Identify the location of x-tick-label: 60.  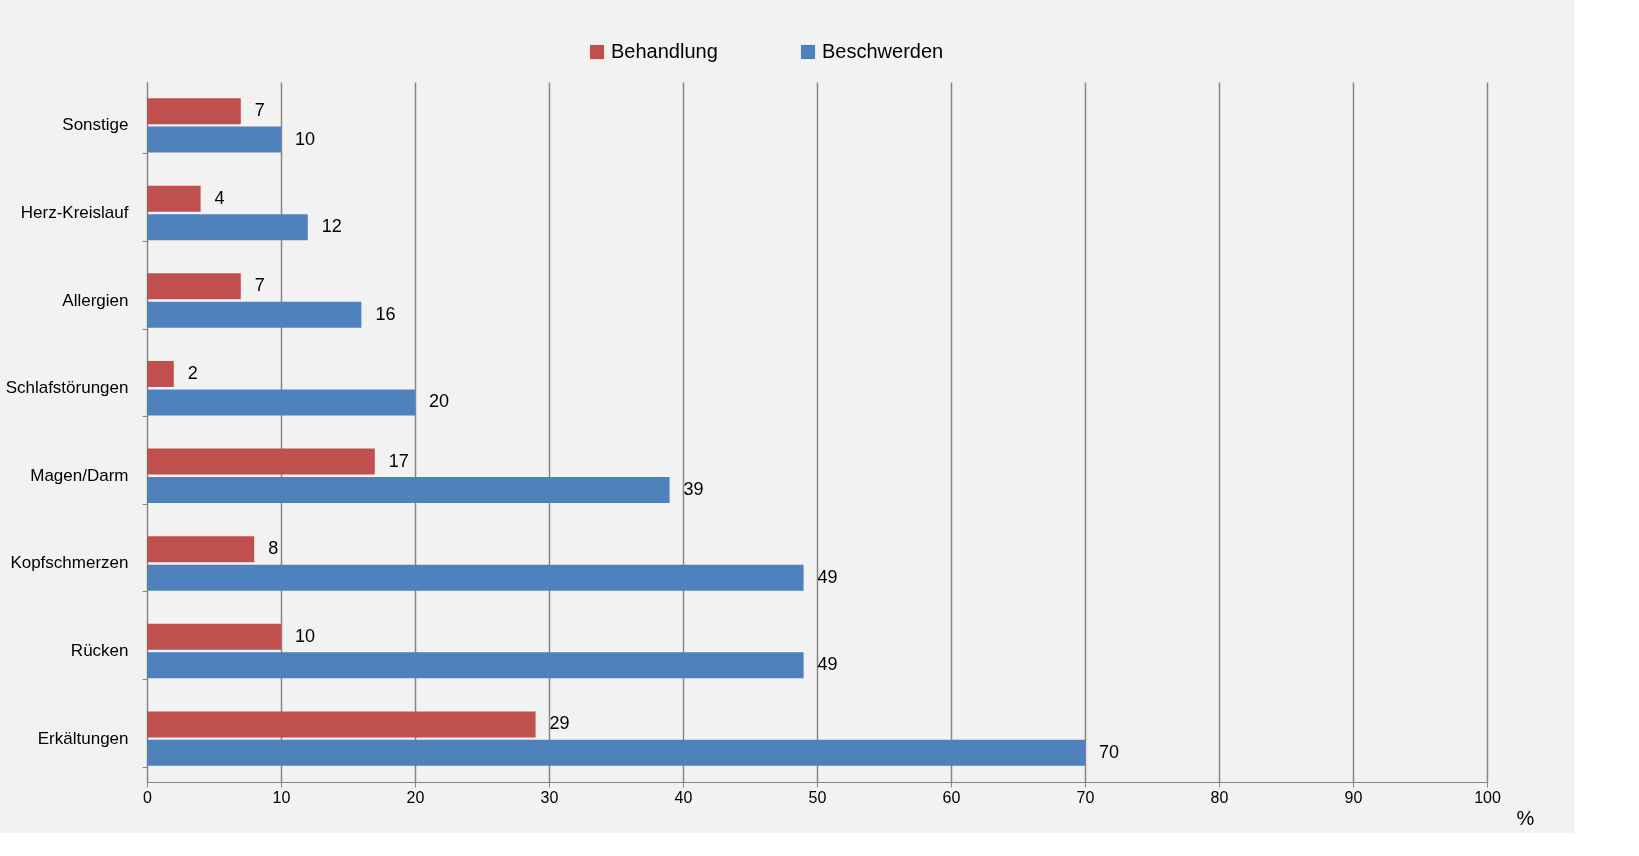
(951, 797).